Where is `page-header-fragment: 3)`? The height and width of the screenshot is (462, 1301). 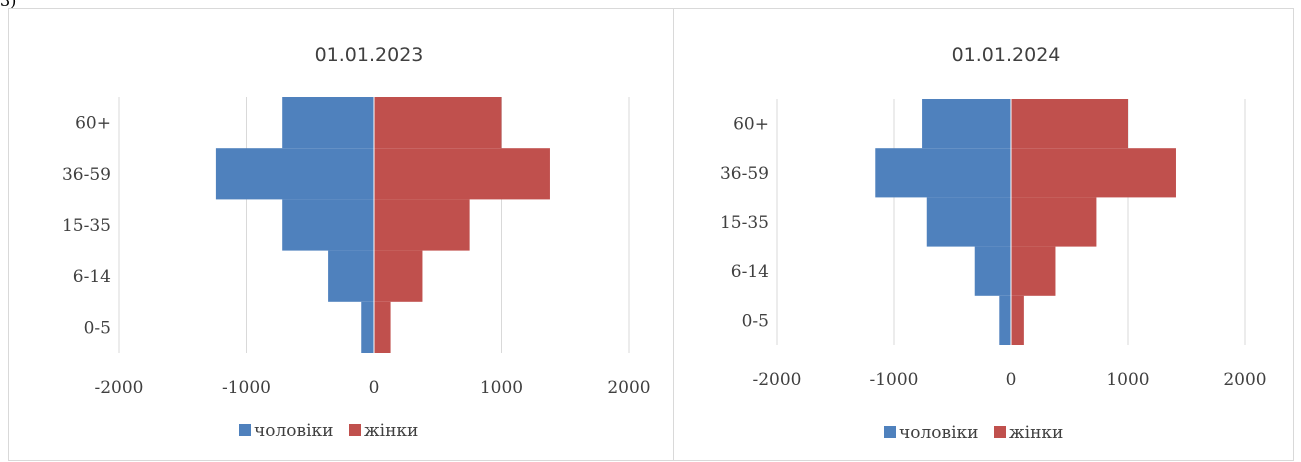 page-header-fragment: 3) is located at coordinates (8, 5).